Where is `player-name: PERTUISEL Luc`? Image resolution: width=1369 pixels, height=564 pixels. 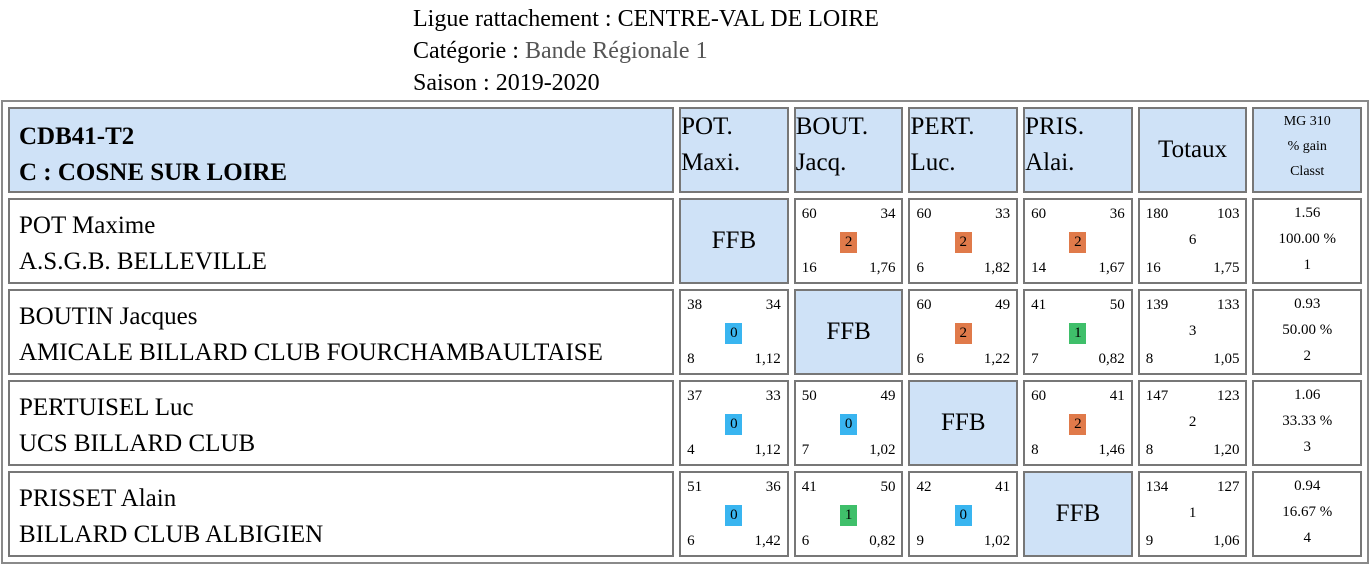 player-name: PERTUISEL Luc is located at coordinates (106, 407).